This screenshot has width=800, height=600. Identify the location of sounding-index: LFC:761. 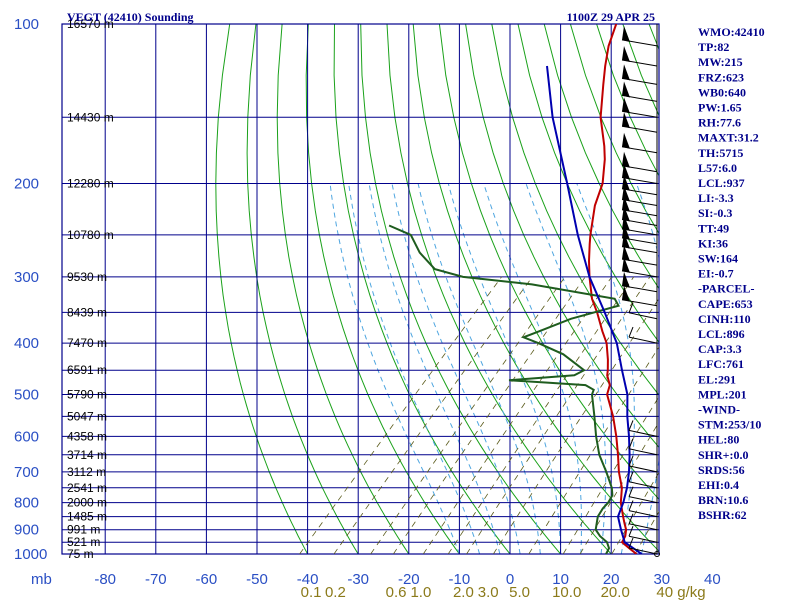
(721, 364).